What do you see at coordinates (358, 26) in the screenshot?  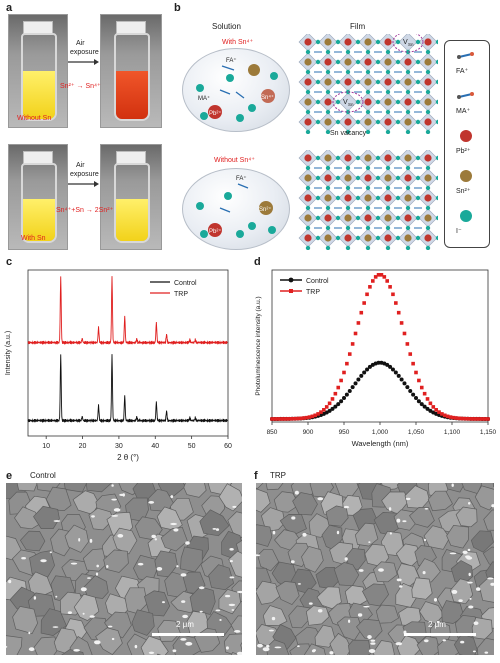 I see `film-column-title: Film` at bounding box center [358, 26].